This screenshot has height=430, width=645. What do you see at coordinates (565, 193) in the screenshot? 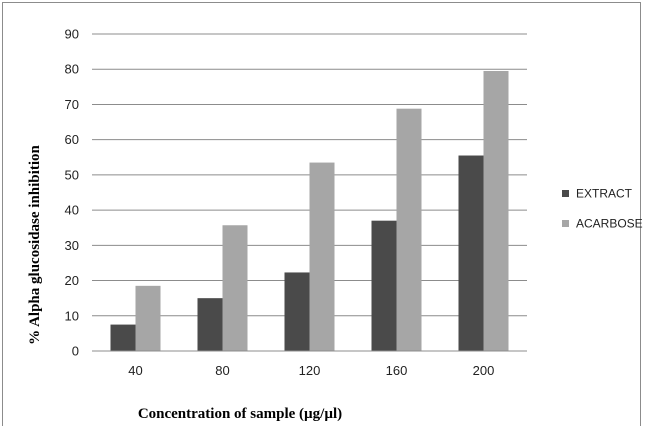
I see `legend-swatch-extract` at bounding box center [565, 193].